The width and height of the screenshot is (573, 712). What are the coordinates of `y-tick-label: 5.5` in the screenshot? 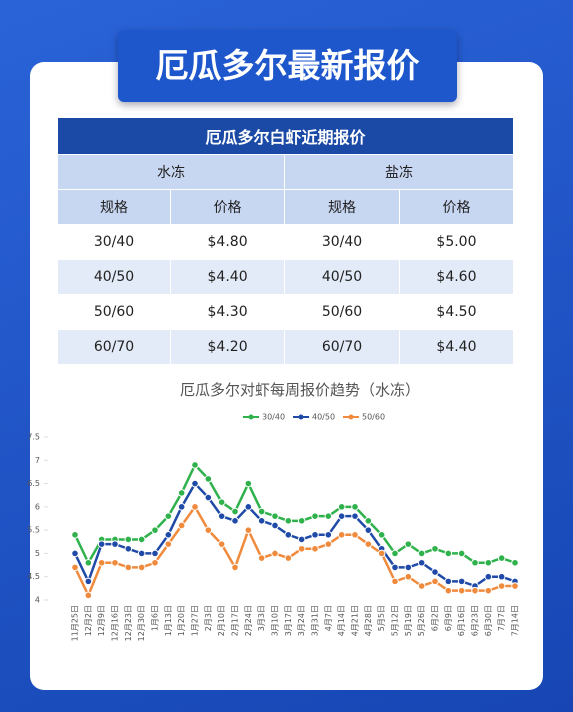 It's located at (33, 530).